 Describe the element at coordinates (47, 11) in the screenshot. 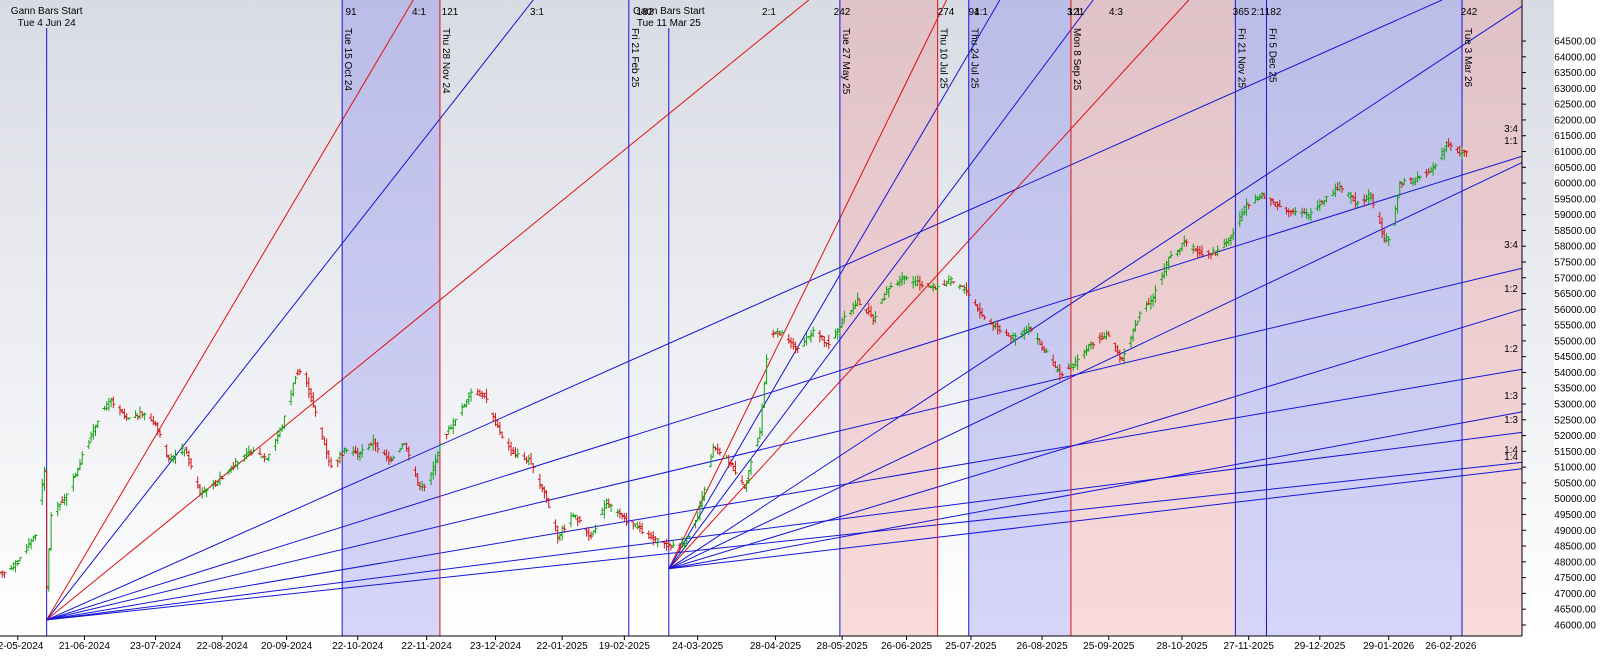

I see `gann-start-label-0: Gann Bars Start` at that location.